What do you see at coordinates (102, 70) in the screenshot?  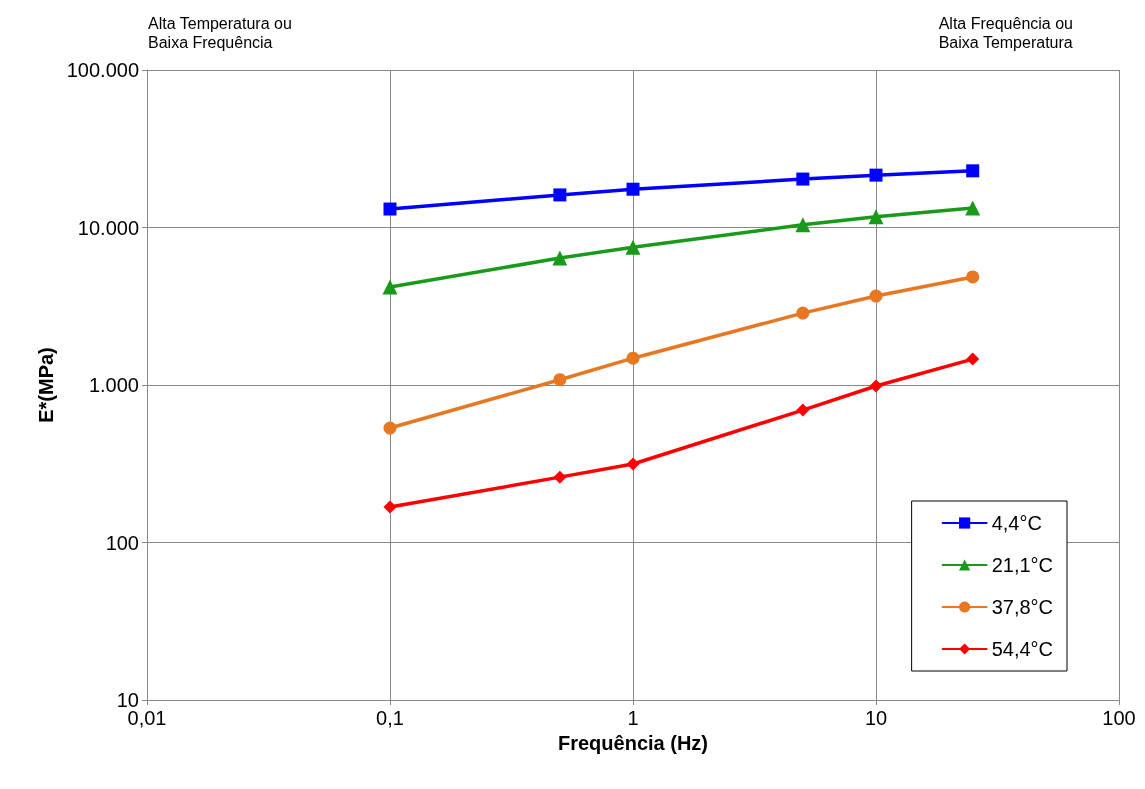 I see `y-tick-label: 100.000` at bounding box center [102, 70].